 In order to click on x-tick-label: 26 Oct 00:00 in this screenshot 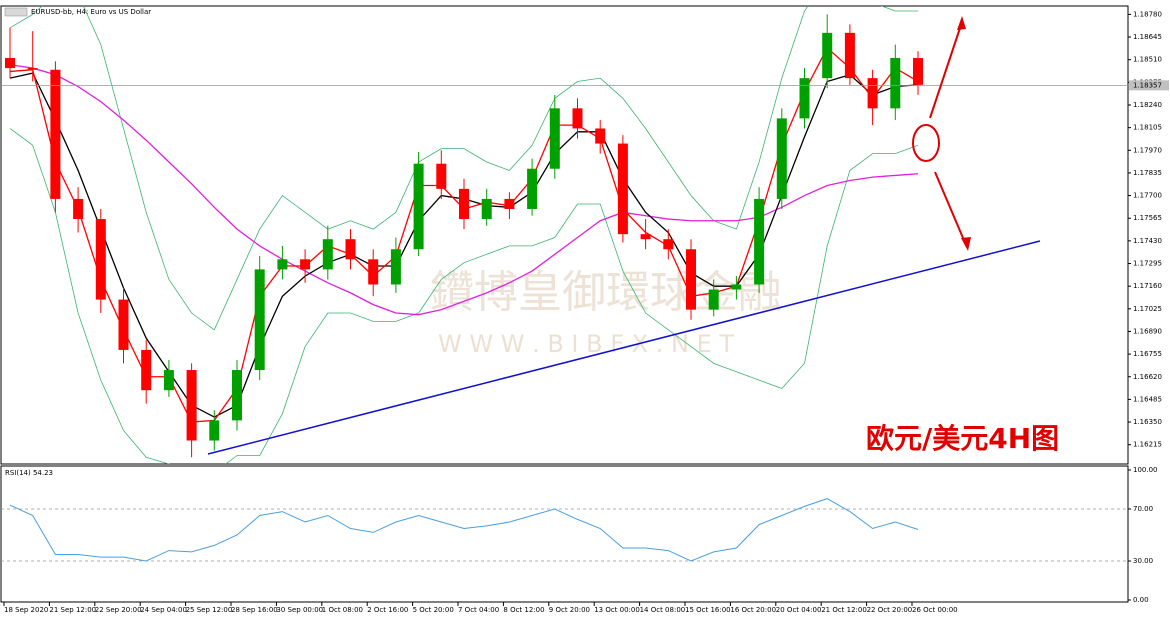, I will do `click(935, 610)`.